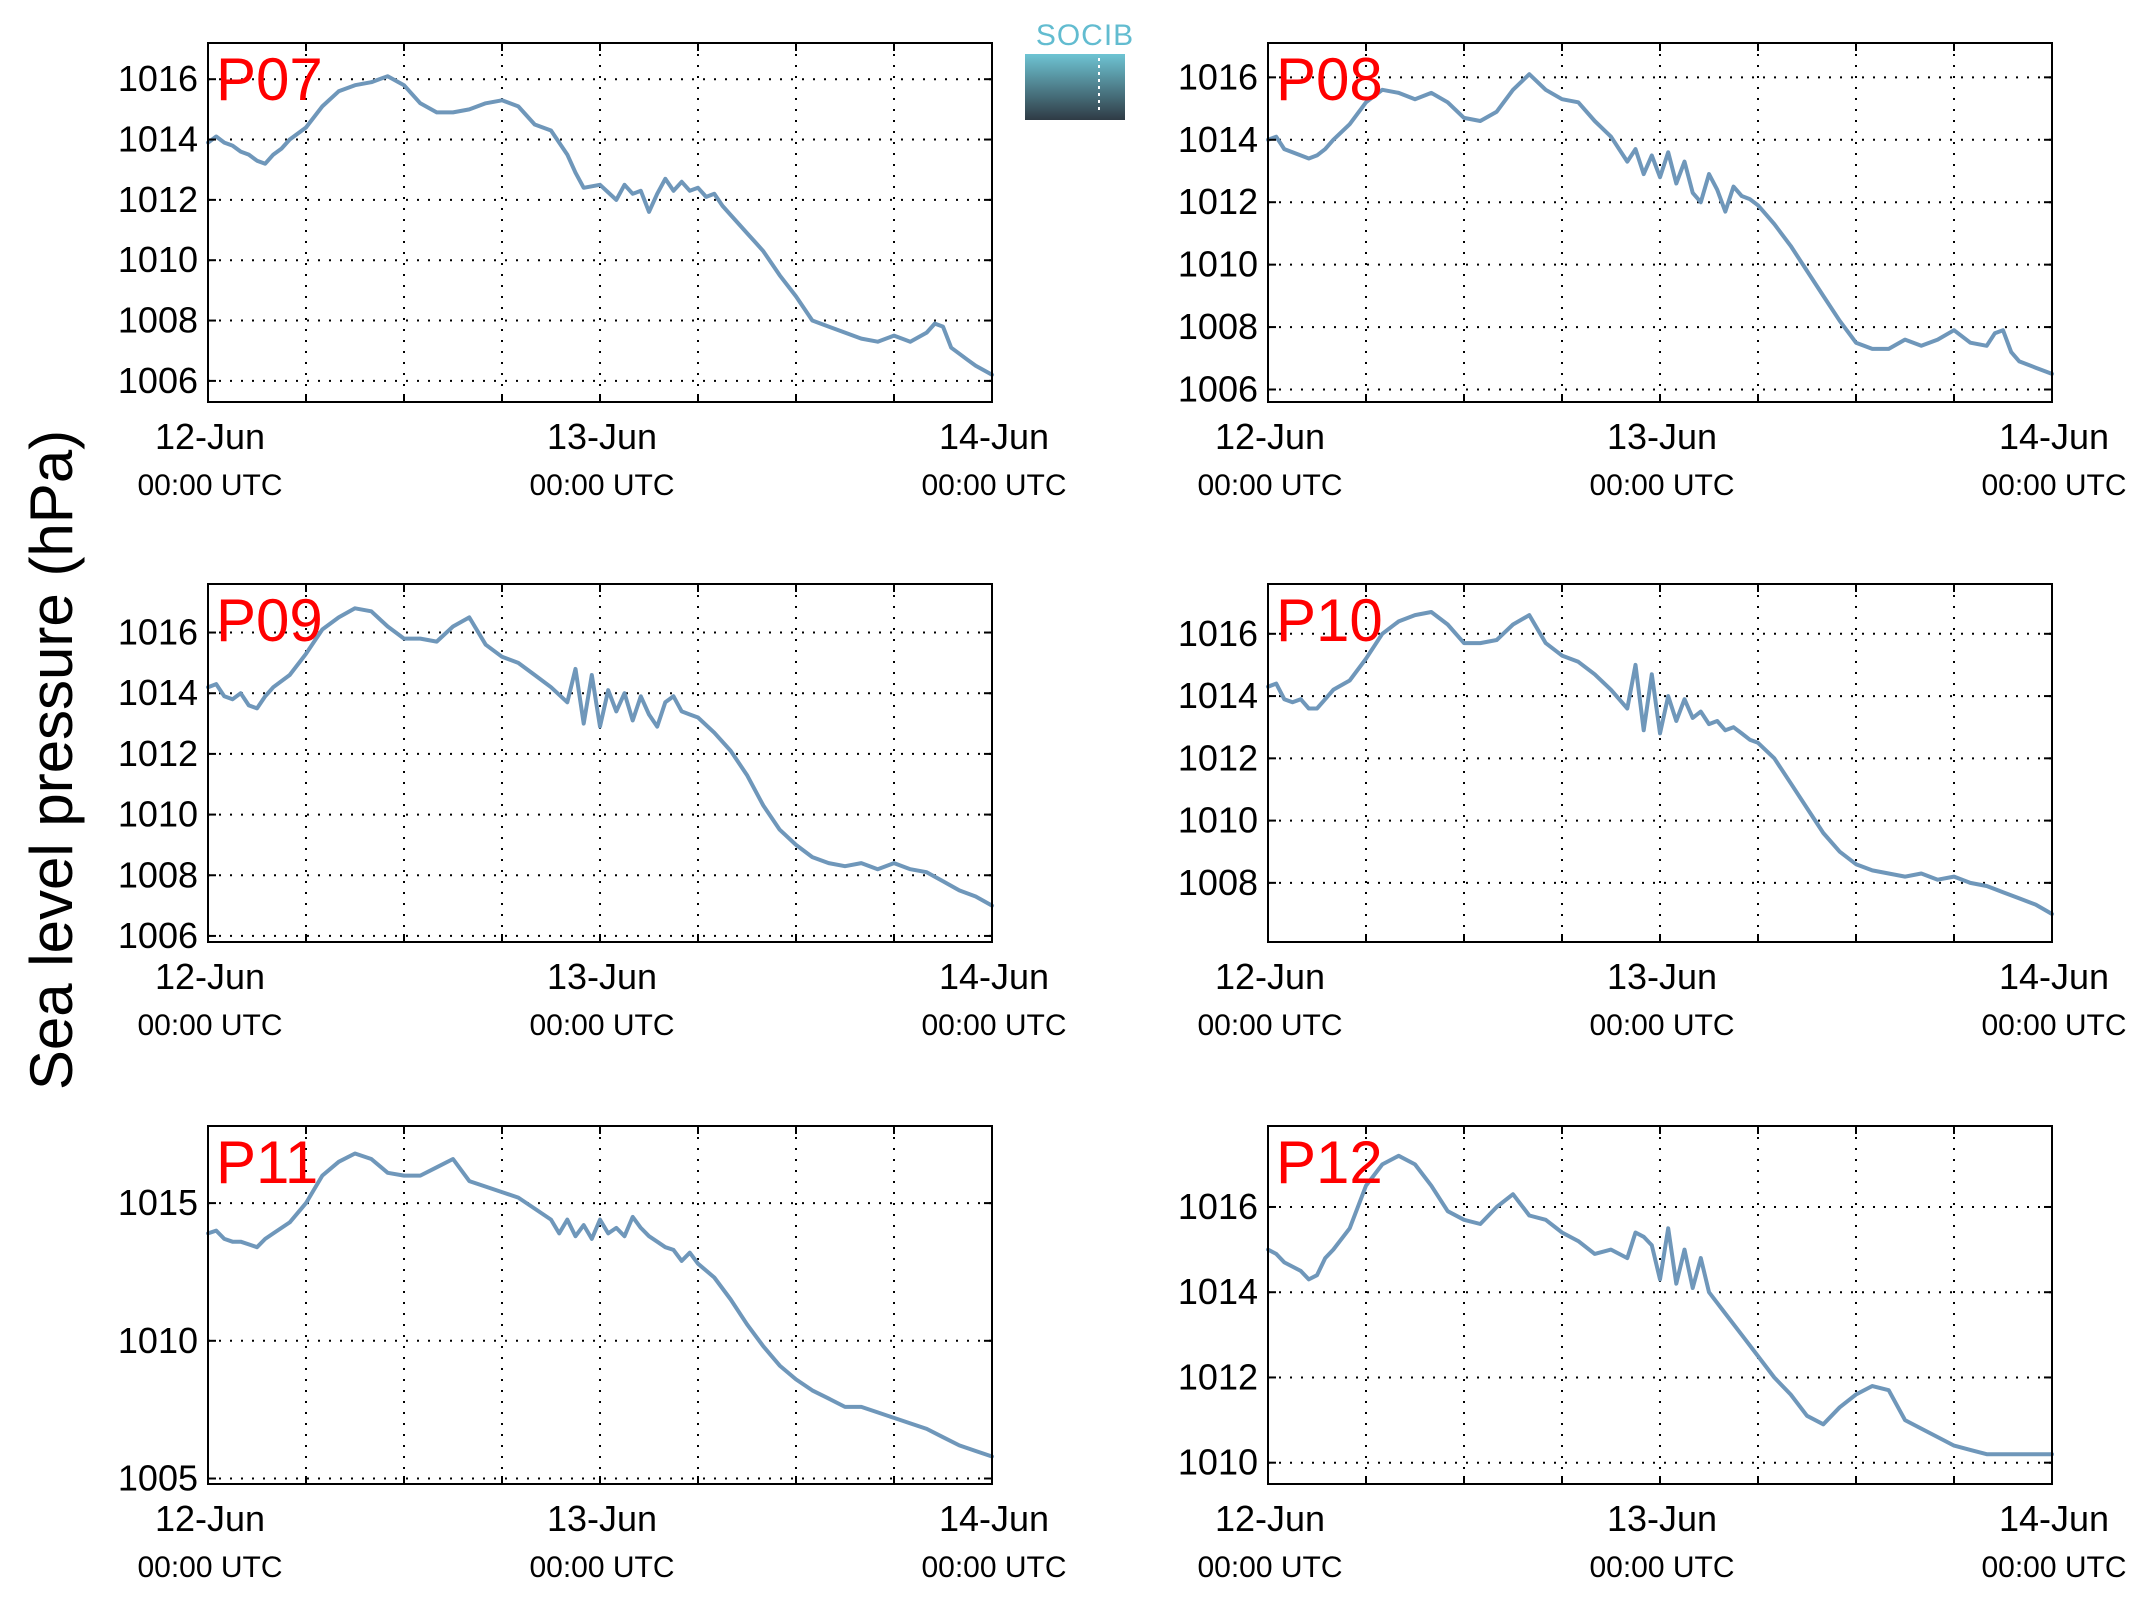 This screenshot has width=2138, height=1608. I want to click on y-axis-label: Sea level pressure (hPa), so click(51, 760).